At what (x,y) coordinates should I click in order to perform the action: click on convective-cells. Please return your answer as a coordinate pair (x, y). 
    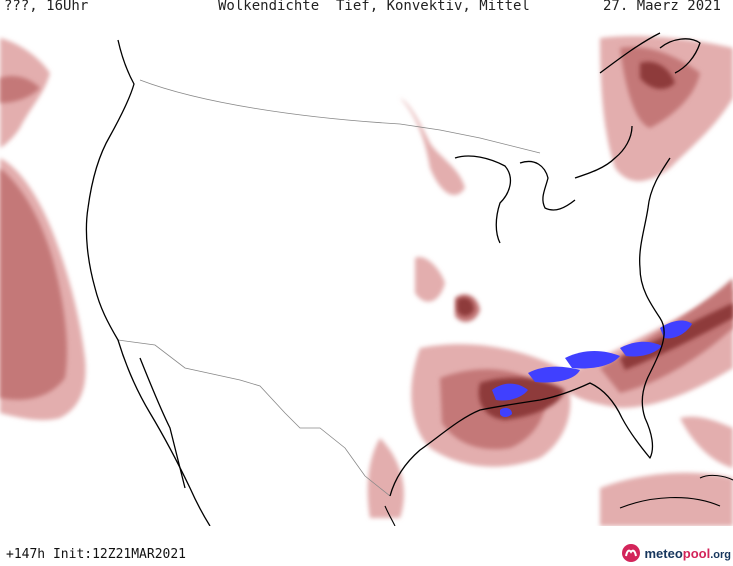
    Looking at the image, I should click on (592, 368).